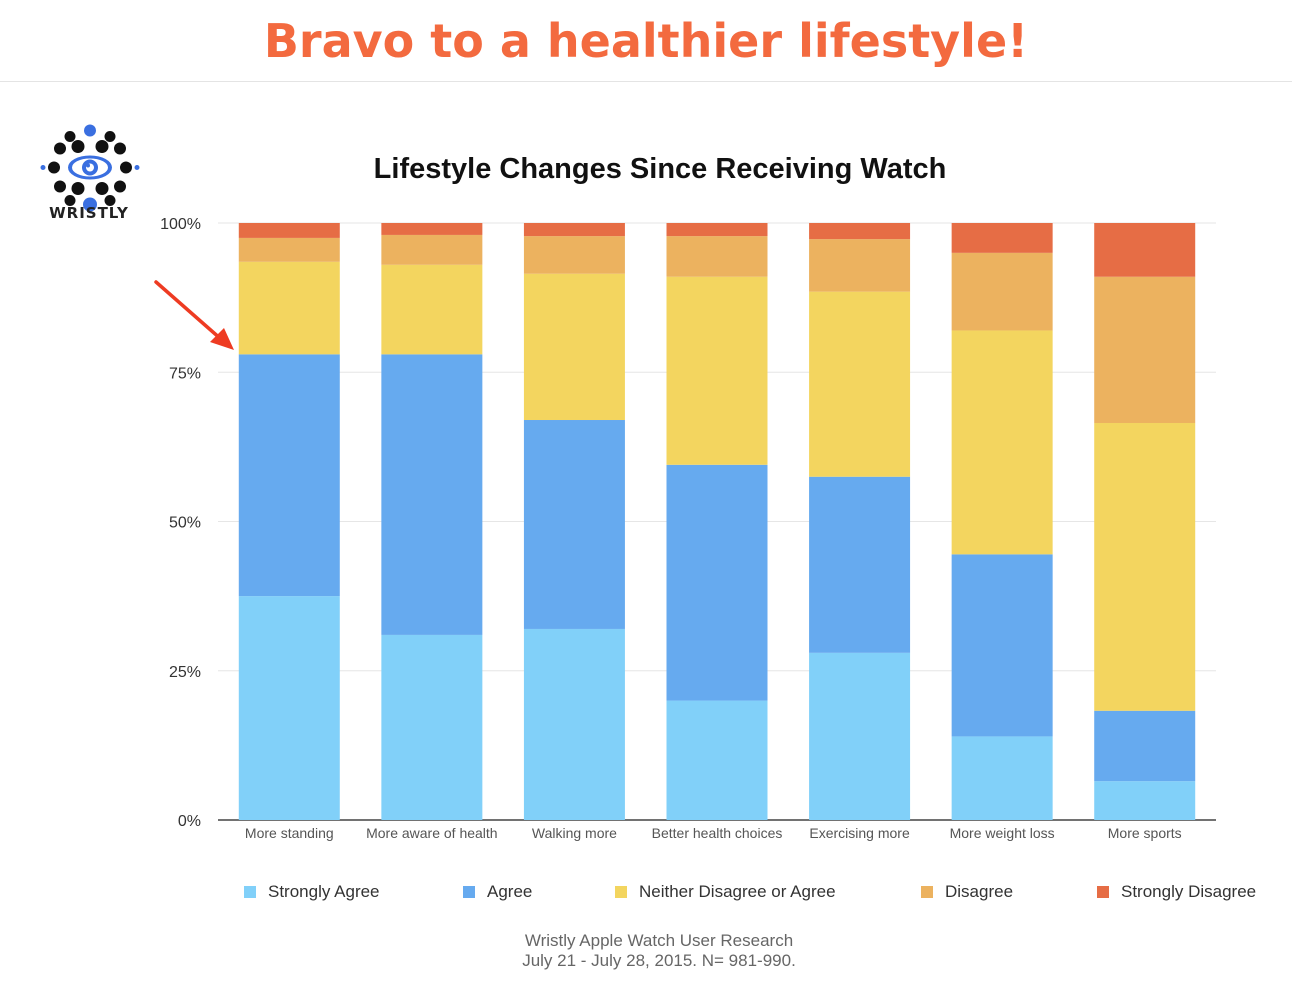  What do you see at coordinates (185, 523) in the screenshot?
I see `y-tick-label: 50%` at bounding box center [185, 523].